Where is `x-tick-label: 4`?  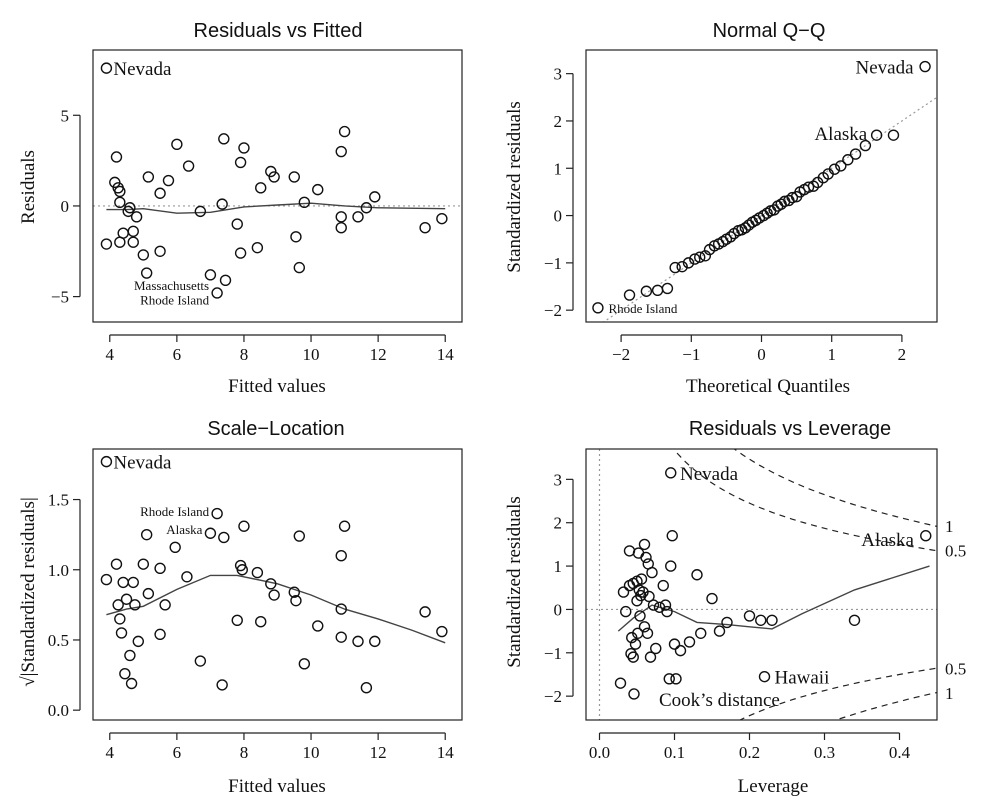 x-tick-label: 4 is located at coordinates (110, 354).